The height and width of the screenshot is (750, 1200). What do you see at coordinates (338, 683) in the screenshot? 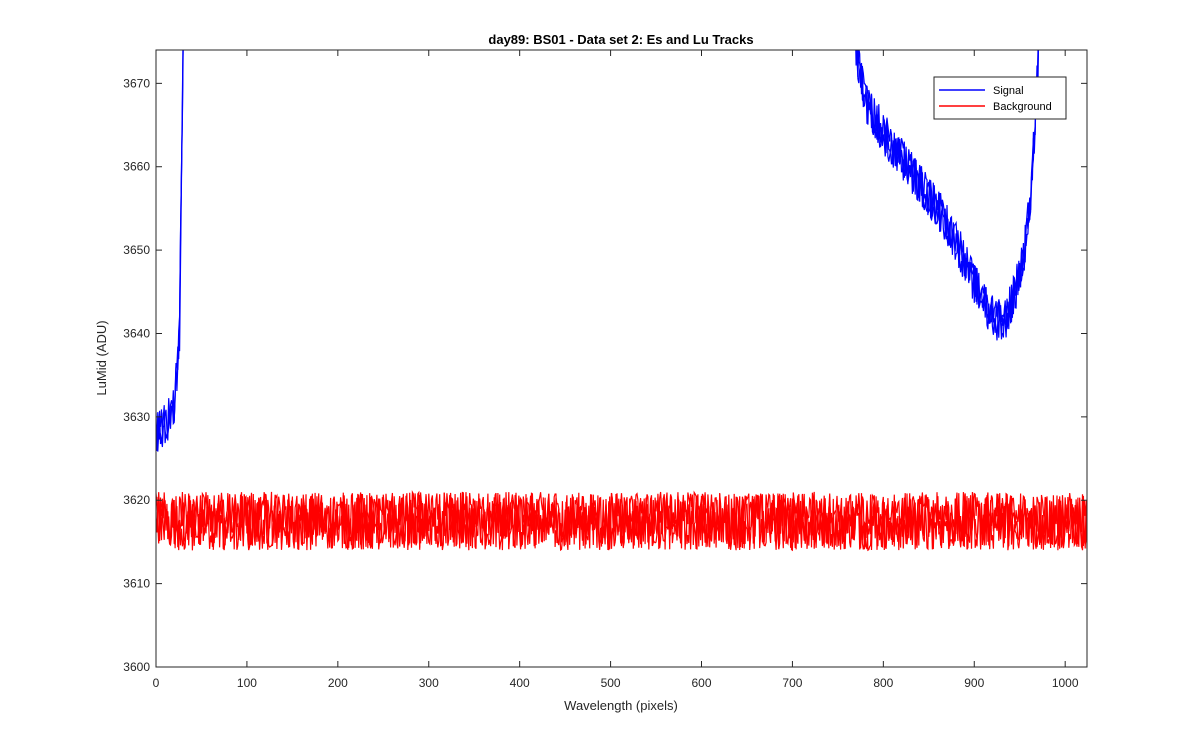
I see `x-tick-label: 200` at bounding box center [338, 683].